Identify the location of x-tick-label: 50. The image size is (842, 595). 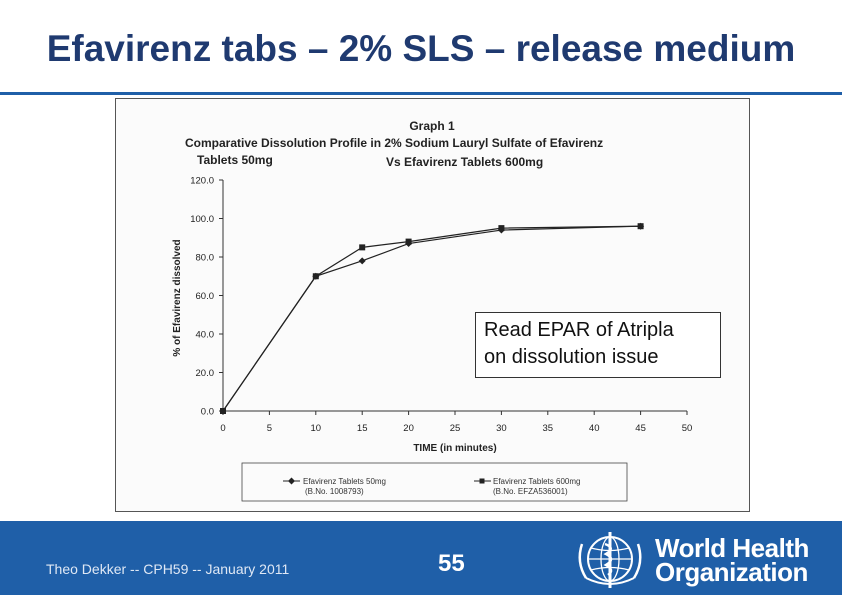
(687, 428).